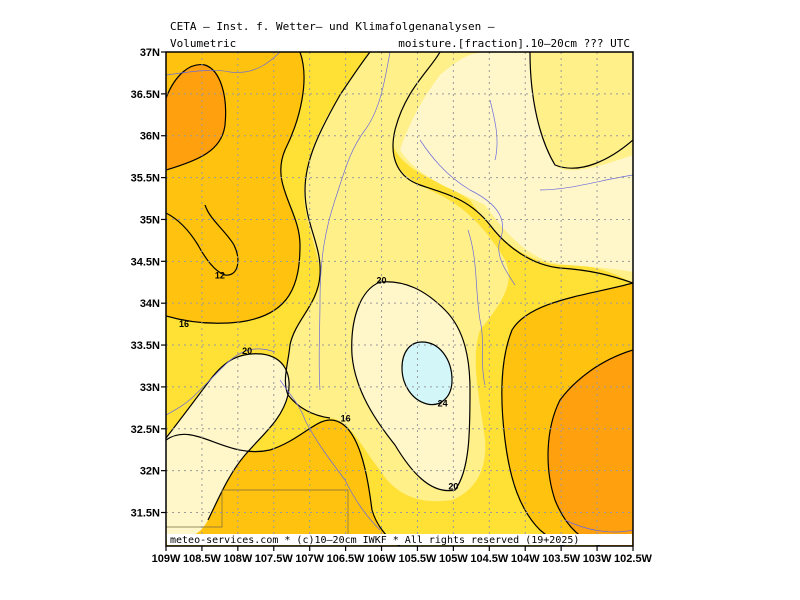 This screenshot has width=800, height=600. Describe the element at coordinates (166, 559) in the screenshot. I see `x-tick-label: 109W` at that location.